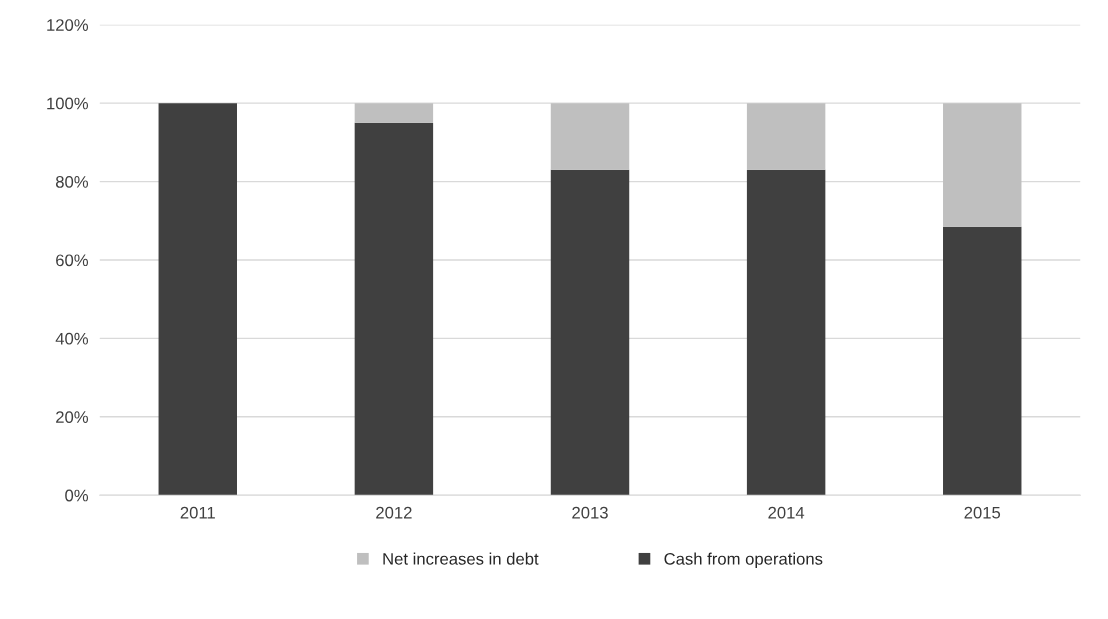 Image resolution: width=1108 pixels, height=619 pixels. Describe the element at coordinates (590, 512) in the screenshot. I see `x-tick-label: 2013` at that location.